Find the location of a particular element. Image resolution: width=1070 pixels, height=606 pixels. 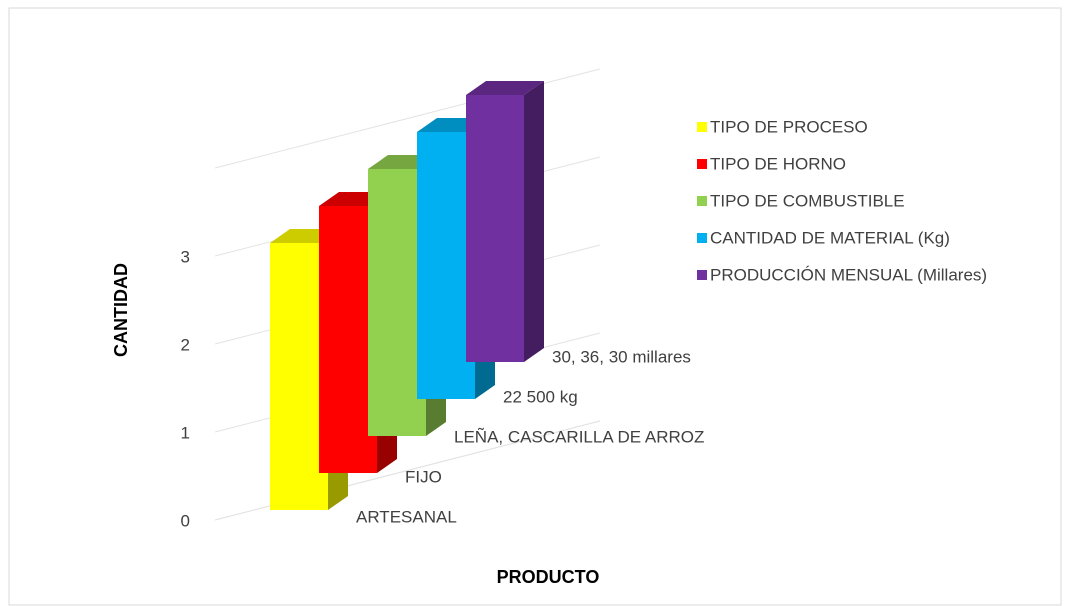

legend-label: TIPO DE PROCESO is located at coordinates (789, 126).